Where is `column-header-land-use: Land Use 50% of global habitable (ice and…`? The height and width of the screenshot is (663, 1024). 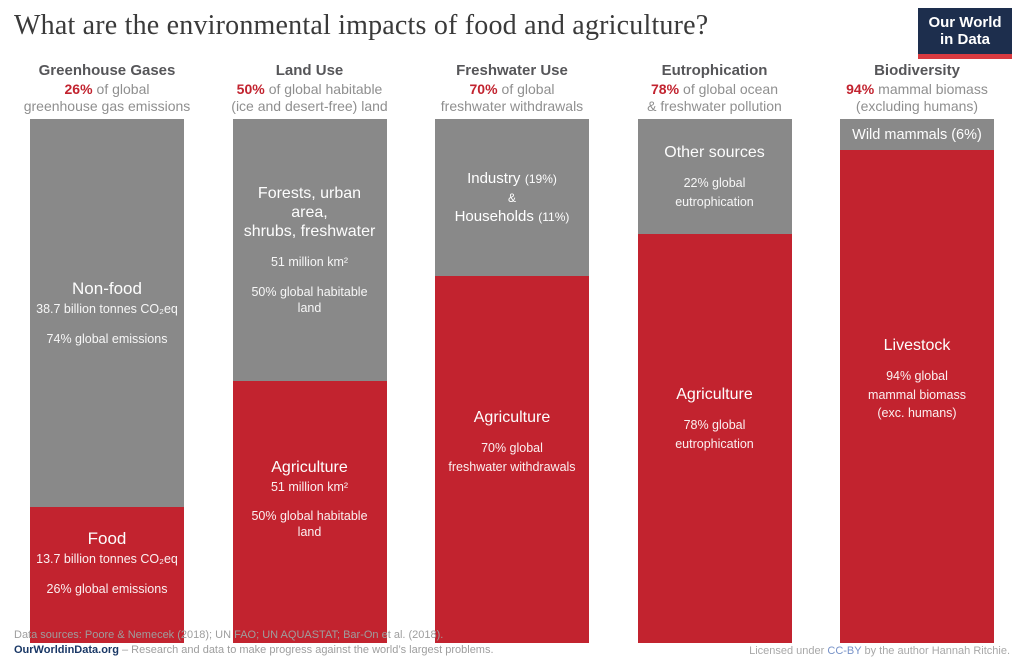
column-header-land-use: Land Use 50% of global habitable (ice and… is located at coordinates (310, 90).